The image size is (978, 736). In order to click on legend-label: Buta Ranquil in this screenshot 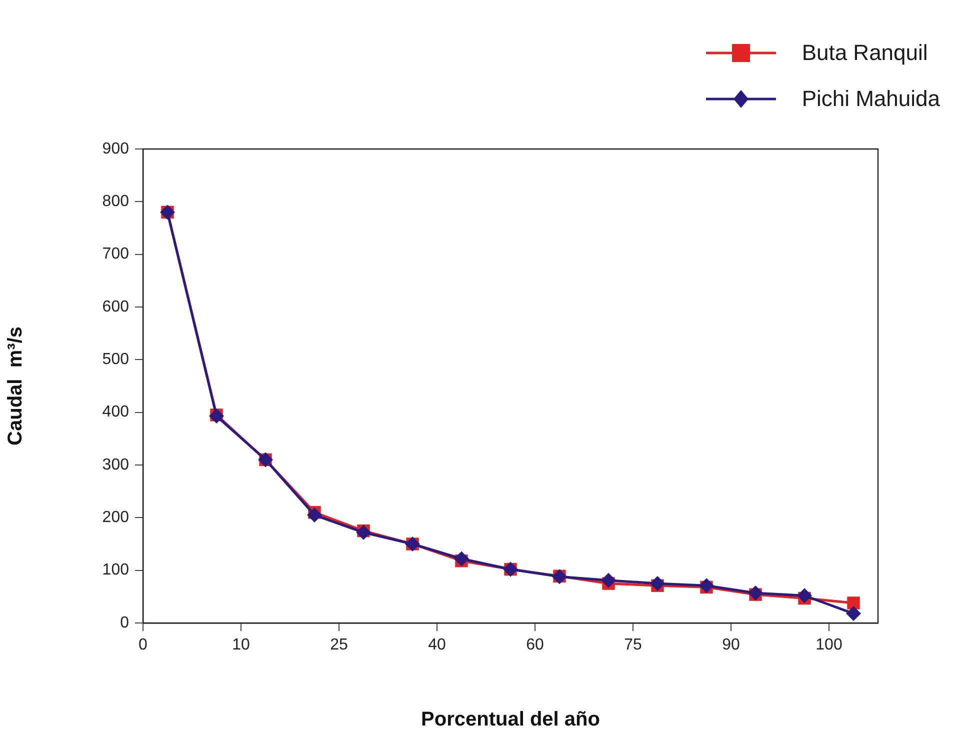, I will do `click(865, 53)`.